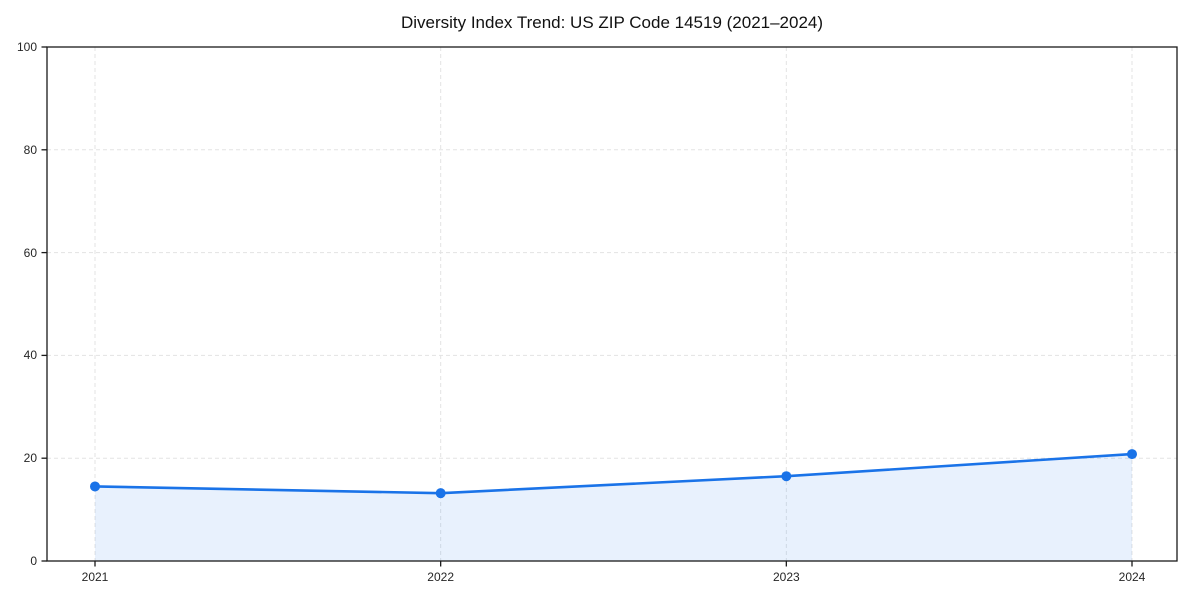 The width and height of the screenshot is (1200, 600). I want to click on x-tick-label: 2024, so click(1132, 577).